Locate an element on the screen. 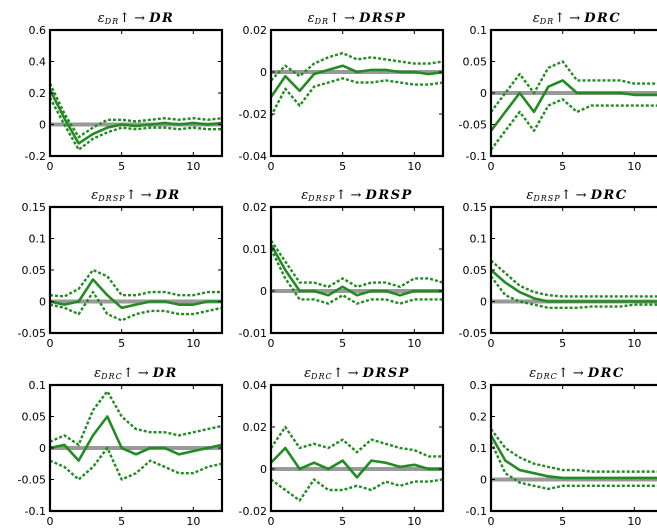 Image resolution: width=657 pixels, height=529 pixels. panel-title: εDRC↑ → DRC is located at coordinates (577, 373).